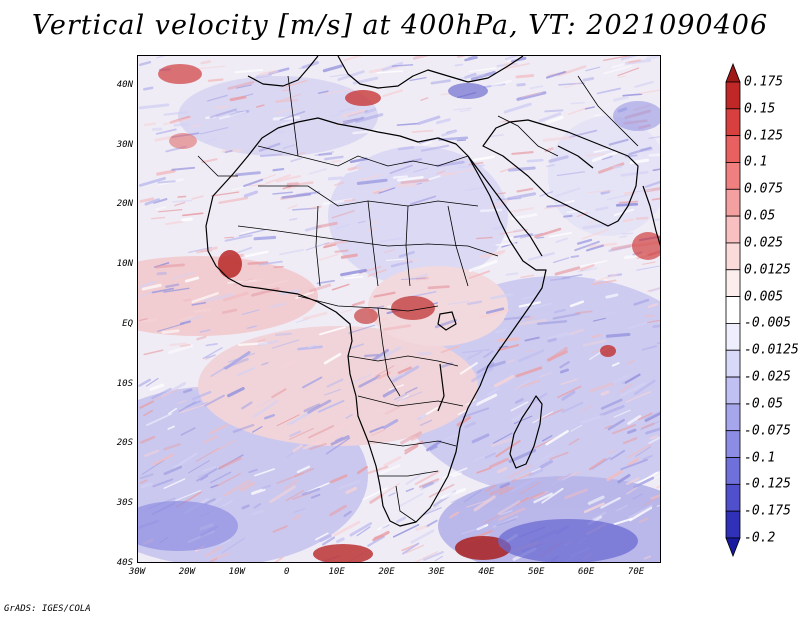 Image resolution: width=800 pixels, height=618 pixels. Describe the element at coordinates (771, 350) in the screenshot. I see `colorbar-tick-label: -0.0125` at that location.